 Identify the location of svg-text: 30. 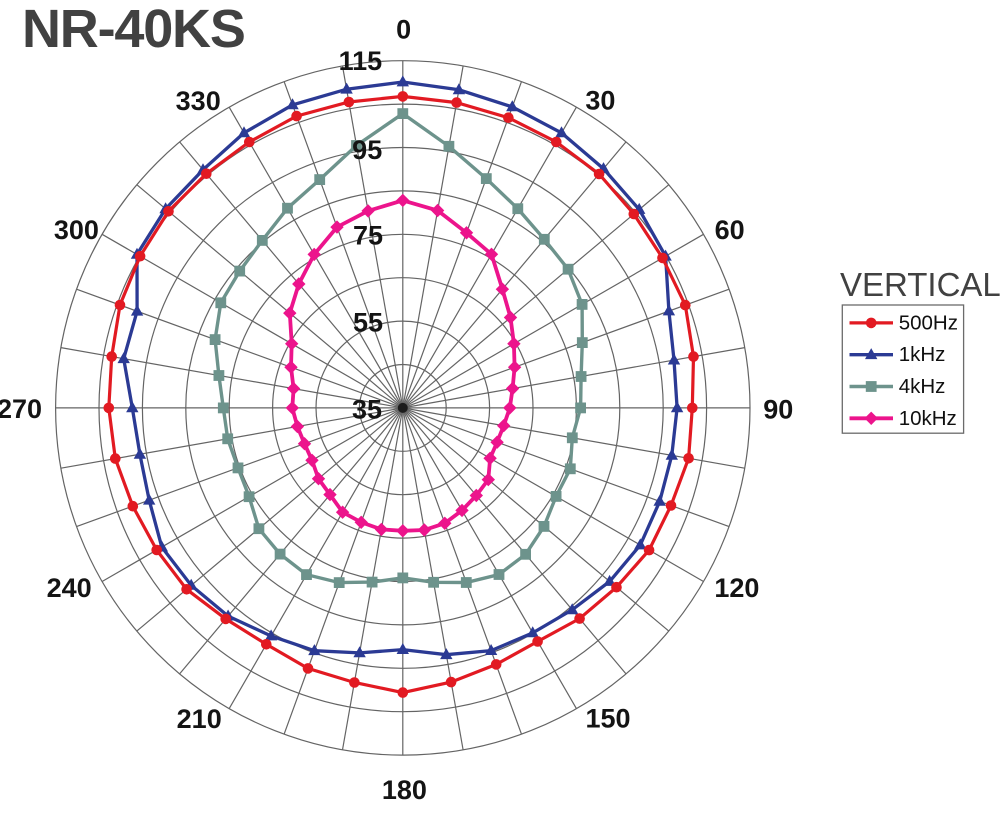
(600, 101).